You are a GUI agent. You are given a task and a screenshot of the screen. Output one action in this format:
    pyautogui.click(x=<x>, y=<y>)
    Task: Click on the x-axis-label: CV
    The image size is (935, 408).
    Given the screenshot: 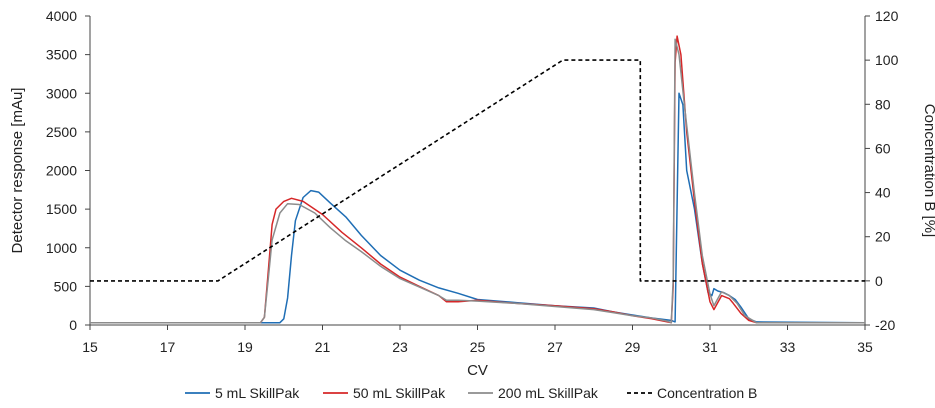 What is the action you would take?
    pyautogui.click(x=477, y=370)
    